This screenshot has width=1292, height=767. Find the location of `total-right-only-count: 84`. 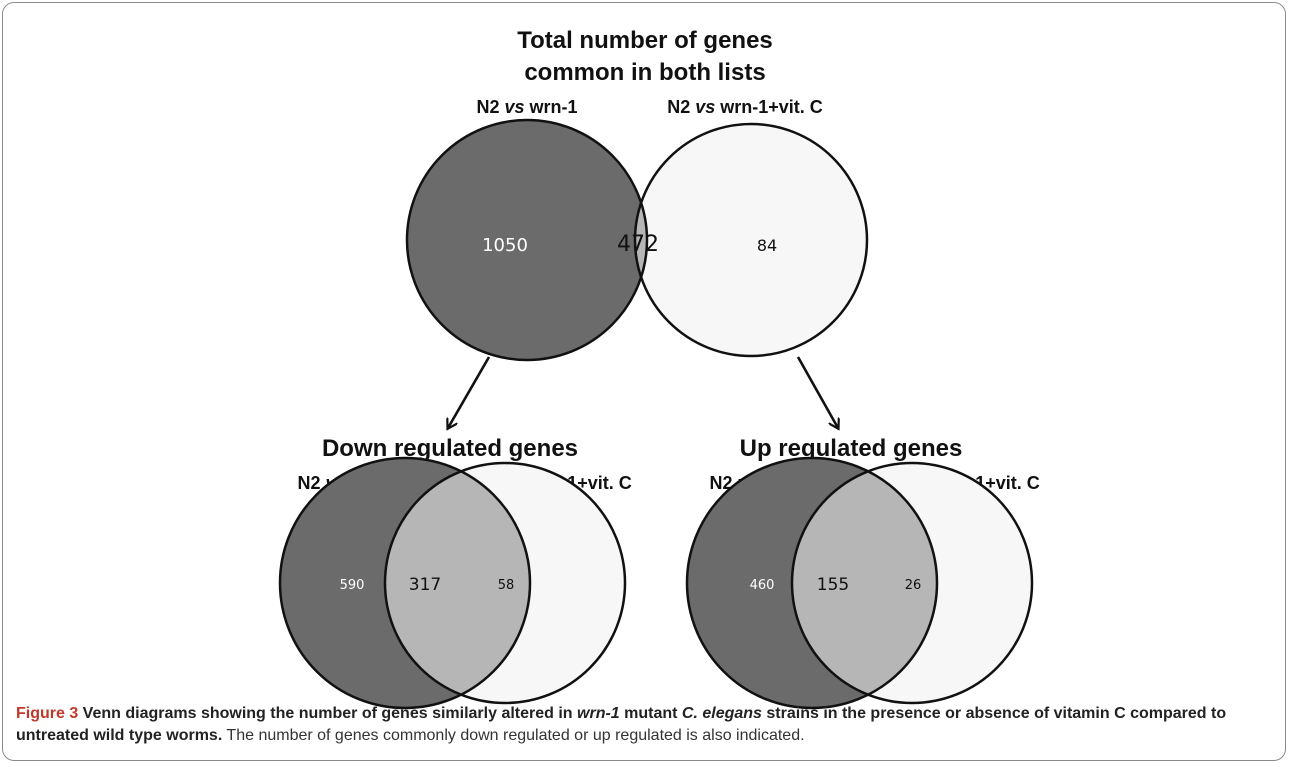

total-right-only-count: 84 is located at coordinates (767, 245).